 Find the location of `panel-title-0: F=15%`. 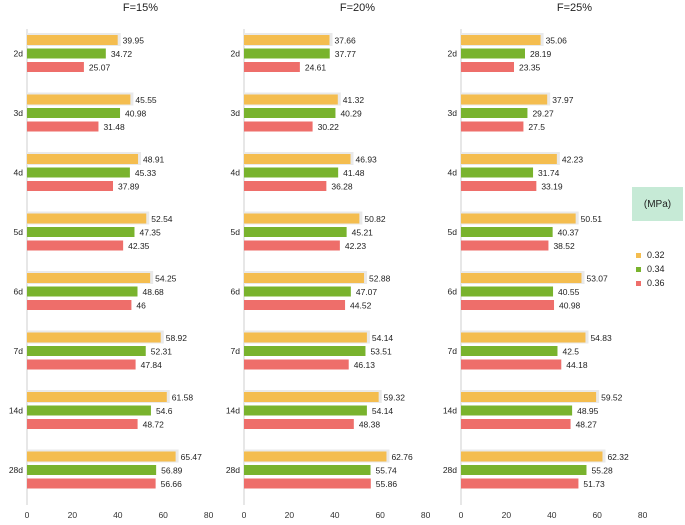

panel-title-0: F=15% is located at coordinates (140, 8).